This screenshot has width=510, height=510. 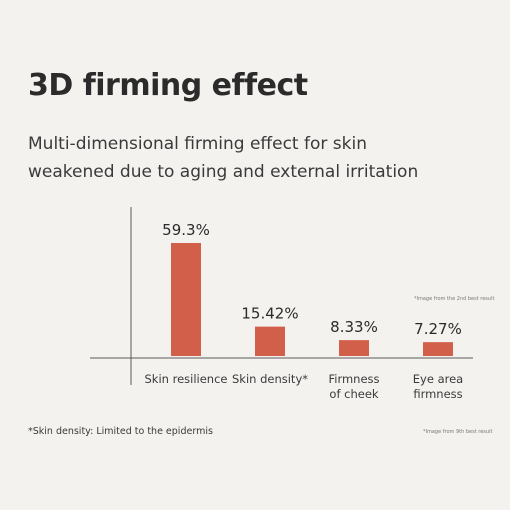 I want to click on value-label-3: 7.27%, so click(x=438, y=329).